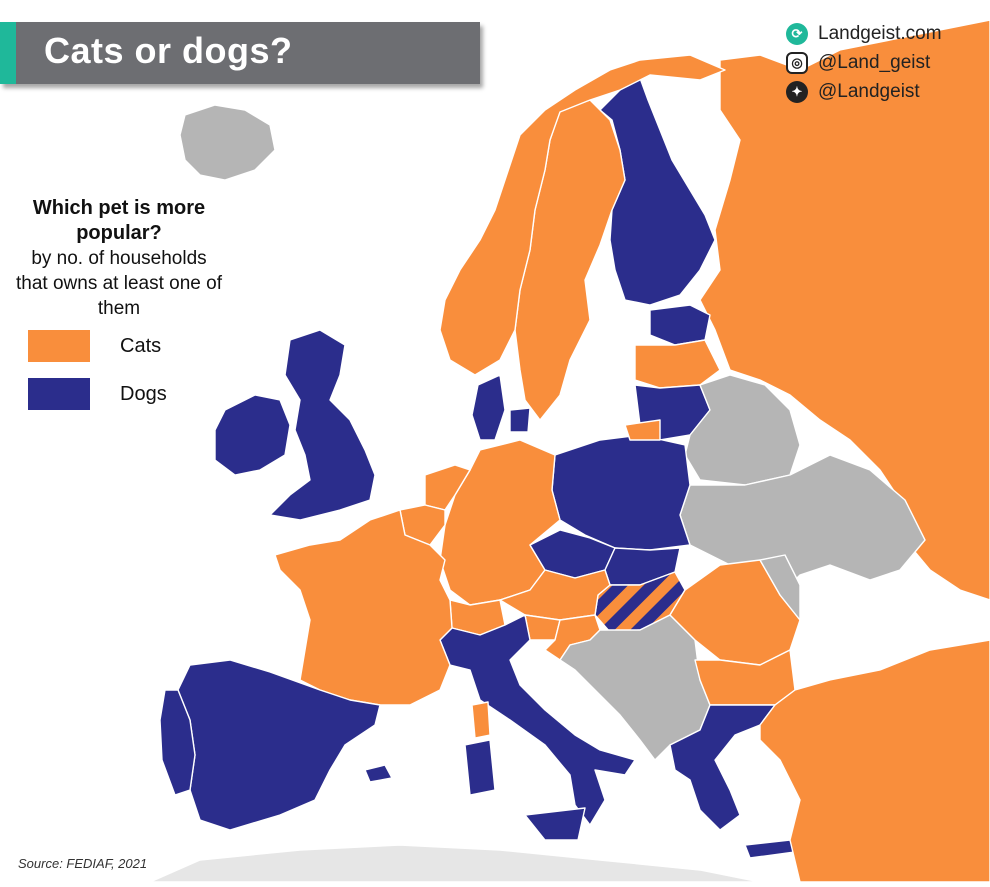 This screenshot has width=990, height=887. Describe the element at coordinates (880, 33) in the screenshot. I see `brand-website-text: Landgeist.com` at that location.